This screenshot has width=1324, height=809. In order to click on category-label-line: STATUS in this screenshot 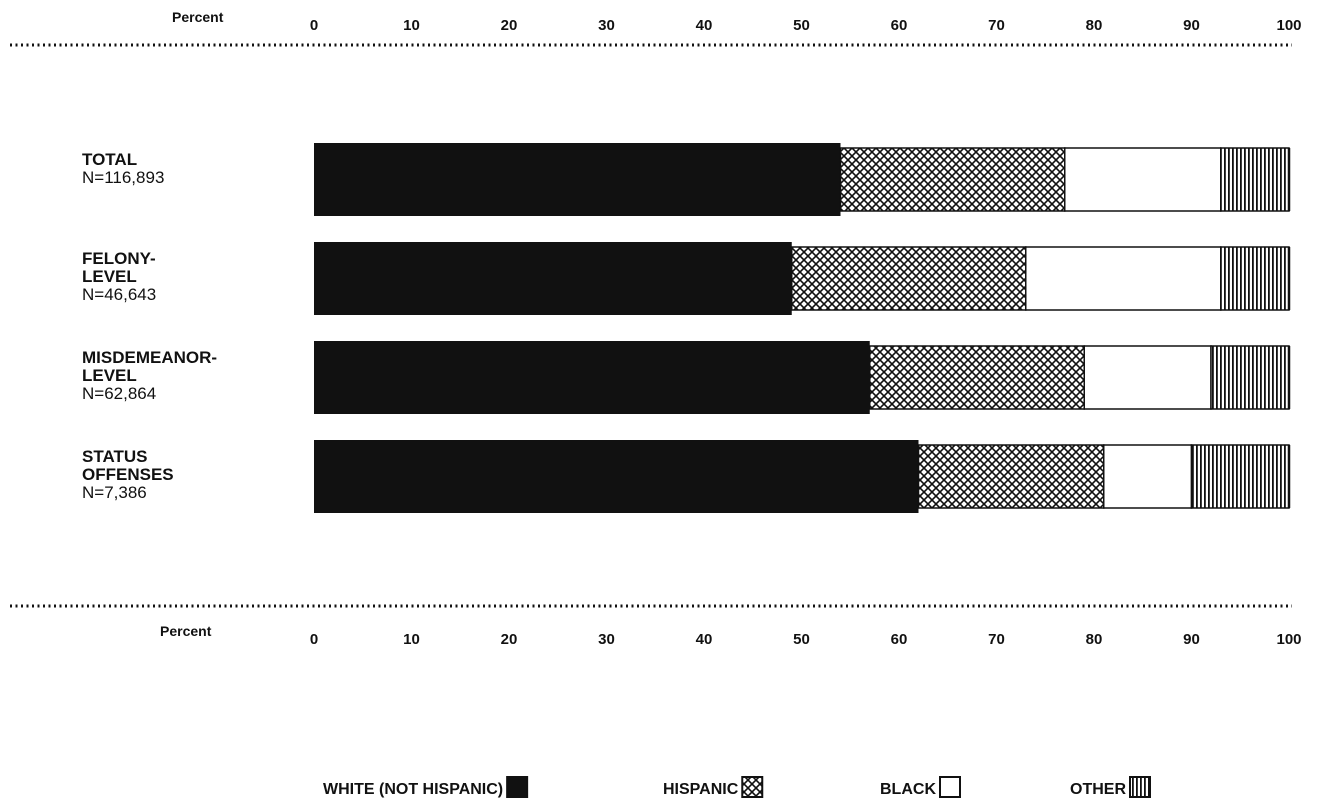, I will do `click(114, 456)`.